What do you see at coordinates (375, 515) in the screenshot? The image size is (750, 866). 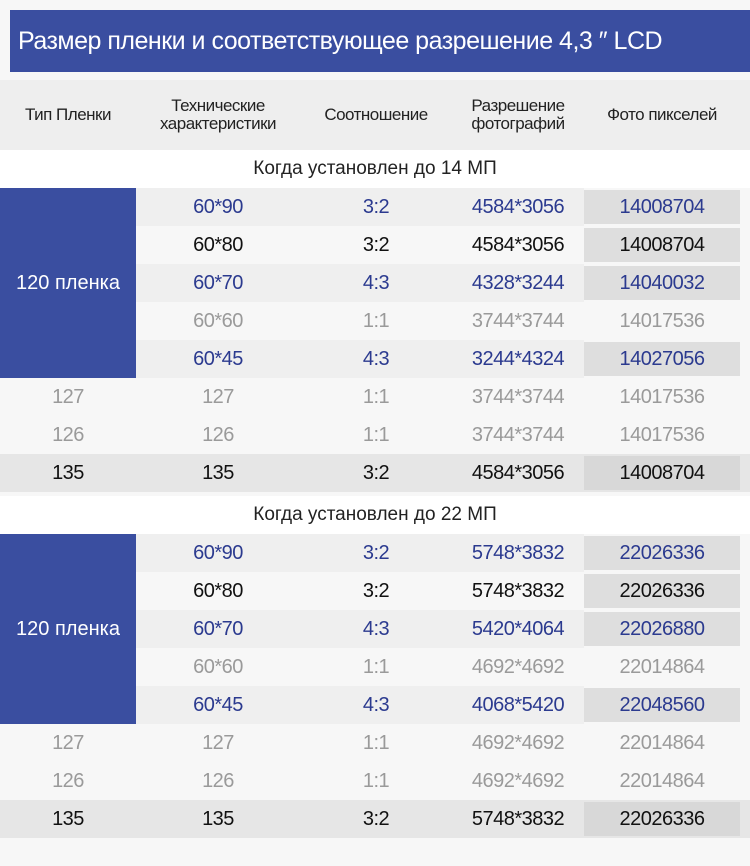 I see `section-title: Когда установлен до 22 МП` at bounding box center [375, 515].